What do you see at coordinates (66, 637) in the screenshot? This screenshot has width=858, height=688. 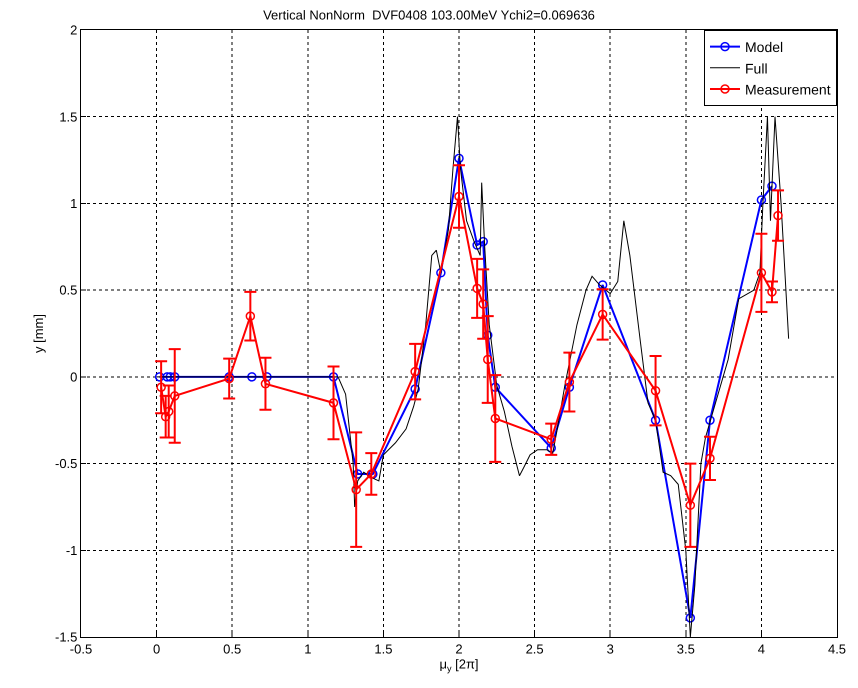 I see `y-tick-label: -1.5` at bounding box center [66, 637].